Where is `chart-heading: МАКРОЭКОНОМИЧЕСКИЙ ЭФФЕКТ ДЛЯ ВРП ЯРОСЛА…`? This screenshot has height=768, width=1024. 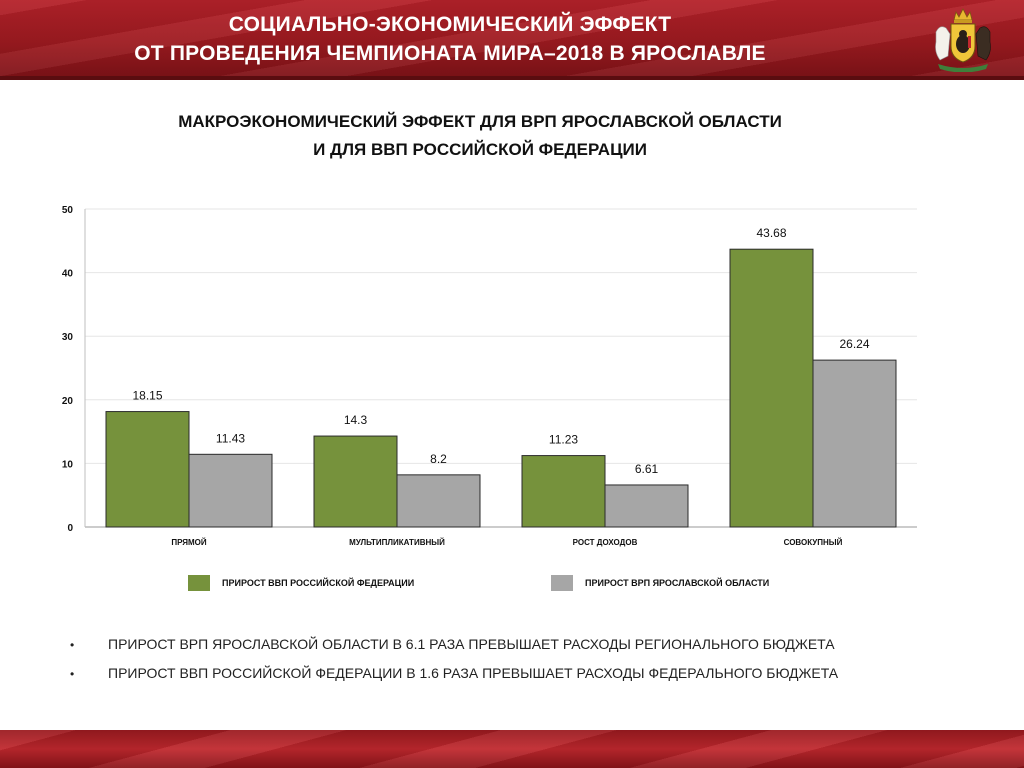
chart-heading: МАКРОЭКОНОМИЧЕСКИЙ ЭФФЕКТ ДЛЯ ВРП ЯРОСЛА… is located at coordinates (480, 136).